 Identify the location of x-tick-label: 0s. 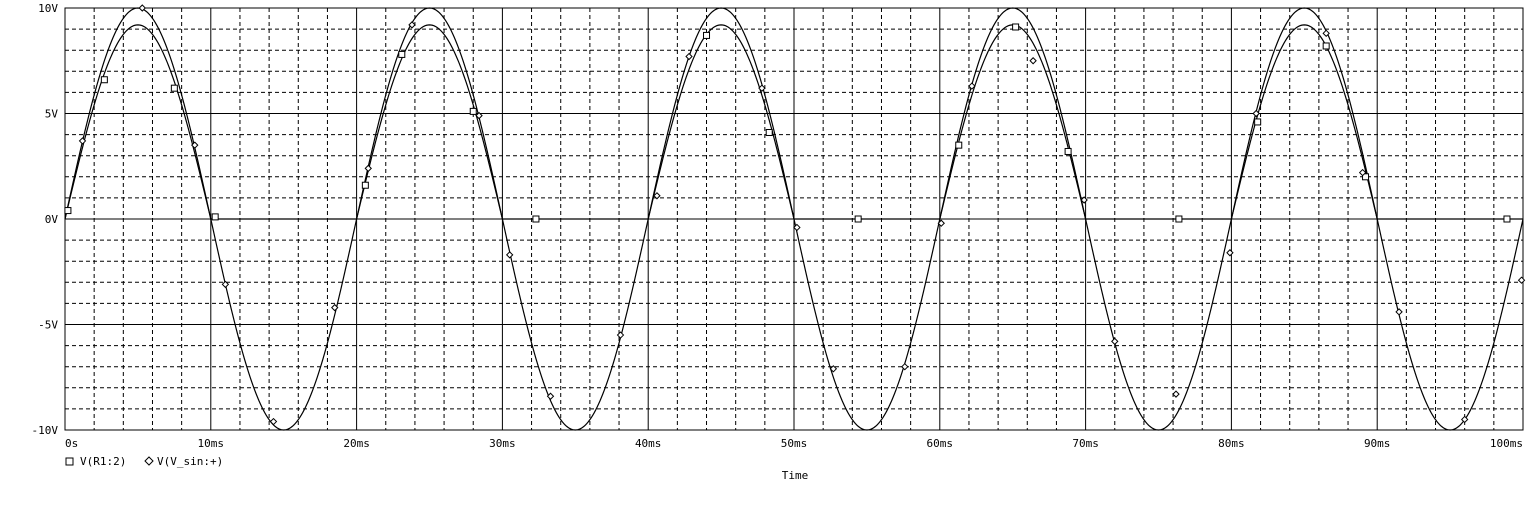
(71, 443).